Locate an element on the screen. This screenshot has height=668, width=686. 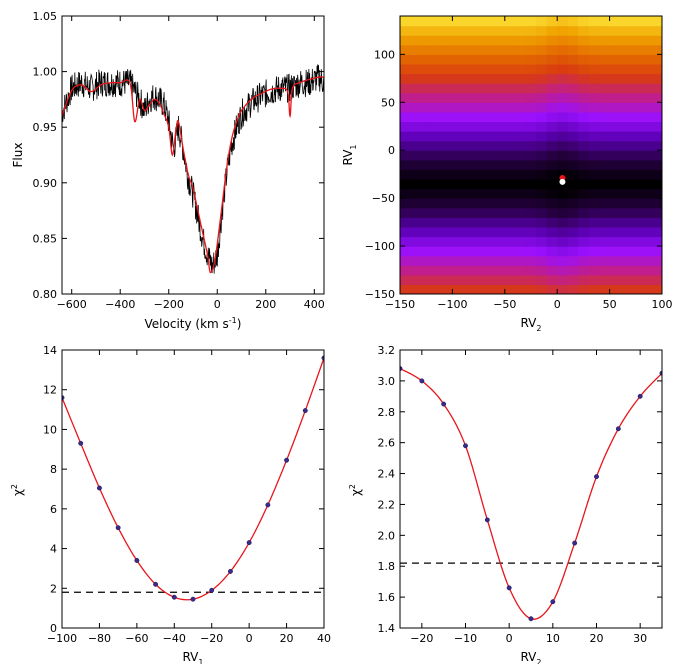
chi2-rv2-point is located at coordinates (401, 368).